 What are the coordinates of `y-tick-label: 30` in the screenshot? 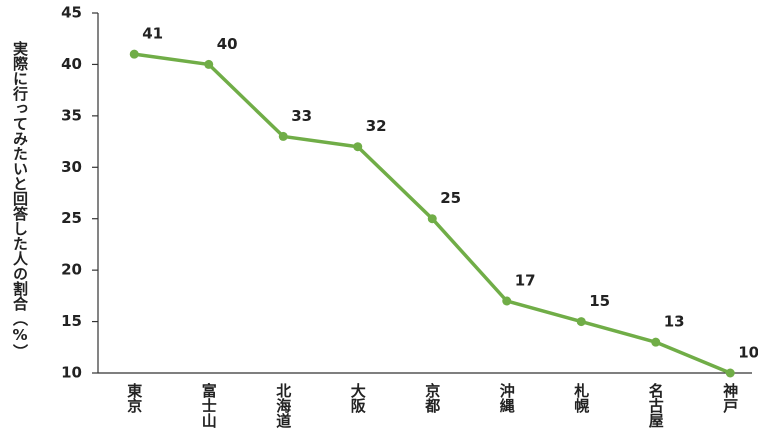 It's located at (71, 167).